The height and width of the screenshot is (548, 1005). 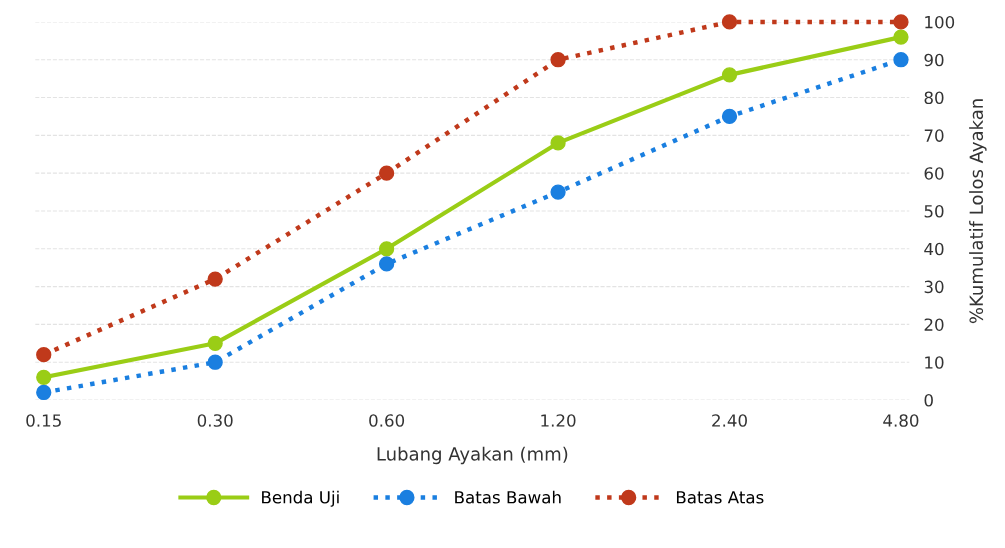 I want to click on y2-tick-label: 30, so click(x=934, y=287).